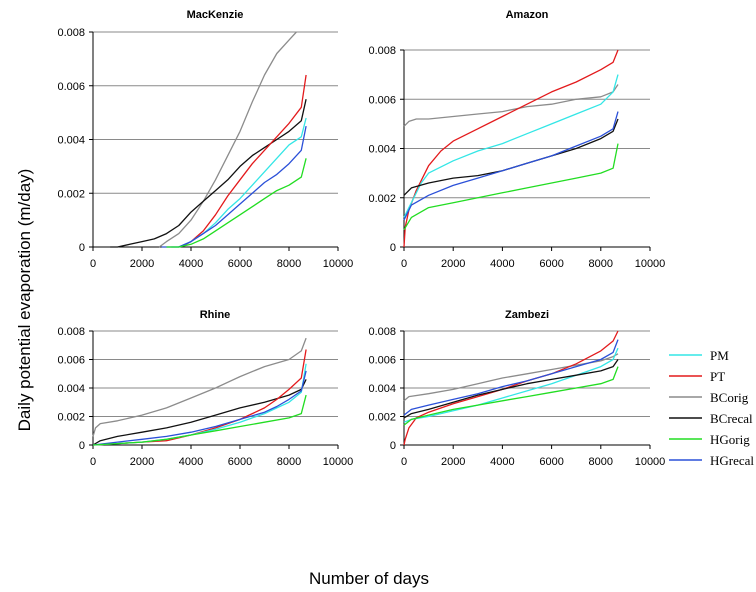 This screenshot has height=592, width=756. I want to click on legend: PM PT BCorig BCrecal HGorig HGrecal, so click(711, 408).